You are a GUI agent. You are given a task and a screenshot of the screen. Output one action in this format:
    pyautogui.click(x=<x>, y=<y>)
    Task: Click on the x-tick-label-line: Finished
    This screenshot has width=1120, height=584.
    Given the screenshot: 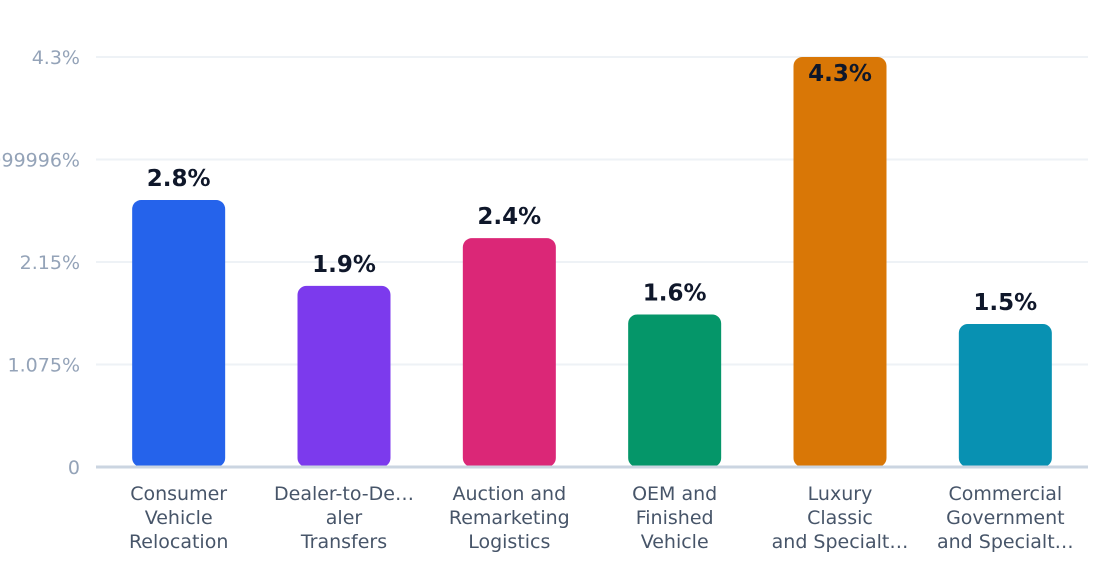 What is the action you would take?
    pyautogui.click(x=675, y=518)
    